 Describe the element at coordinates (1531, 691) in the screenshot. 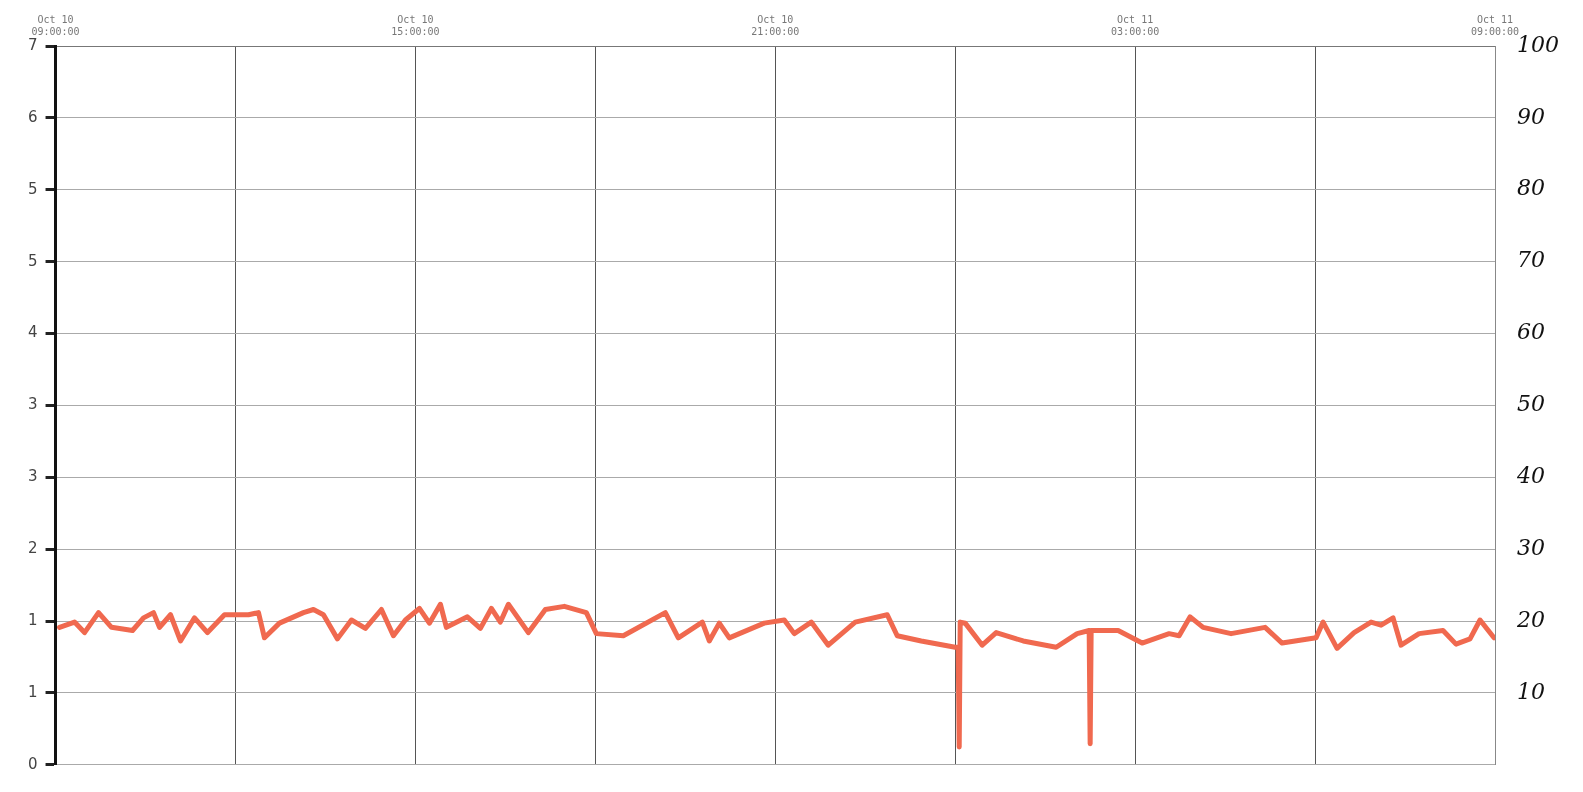

I see `y2-tick-label: 10` at that location.